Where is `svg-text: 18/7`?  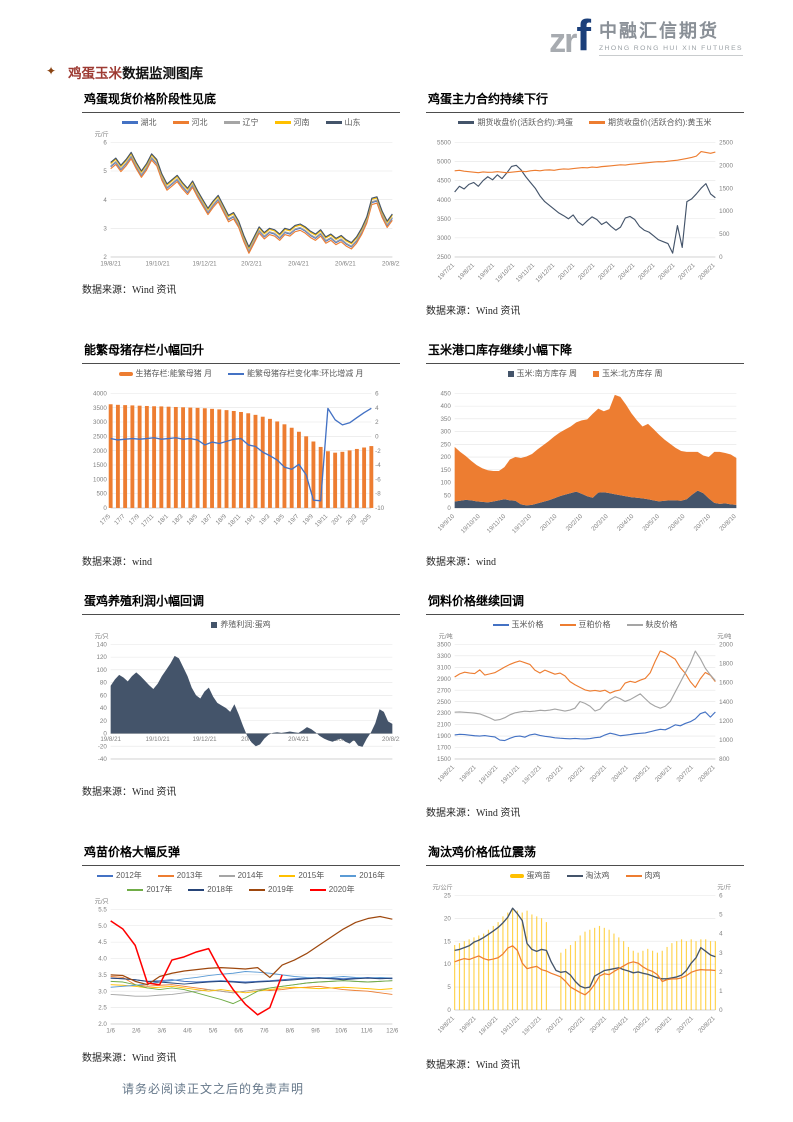
svg-text: 18/7 is located at coordinates (207, 520).